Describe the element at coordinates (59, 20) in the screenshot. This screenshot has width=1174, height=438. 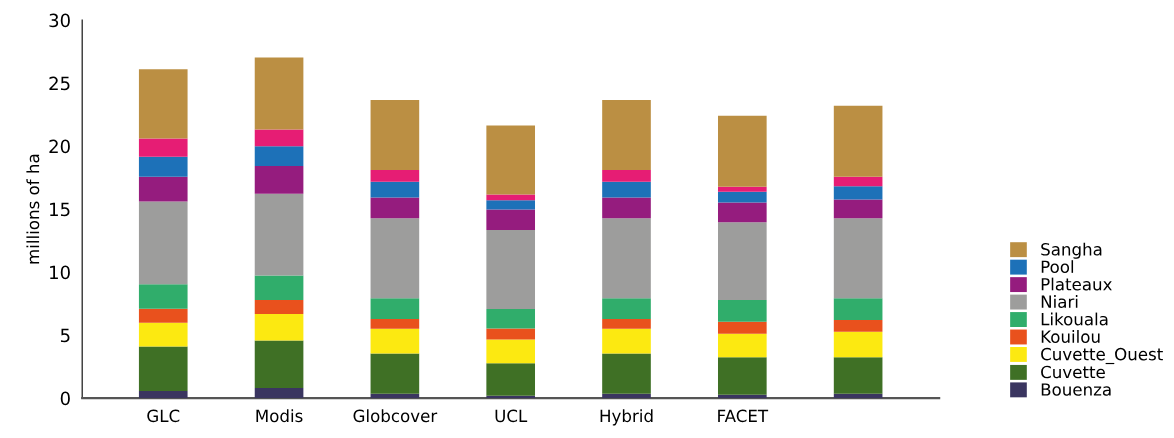
I see `y-tick-label: 30` at that location.